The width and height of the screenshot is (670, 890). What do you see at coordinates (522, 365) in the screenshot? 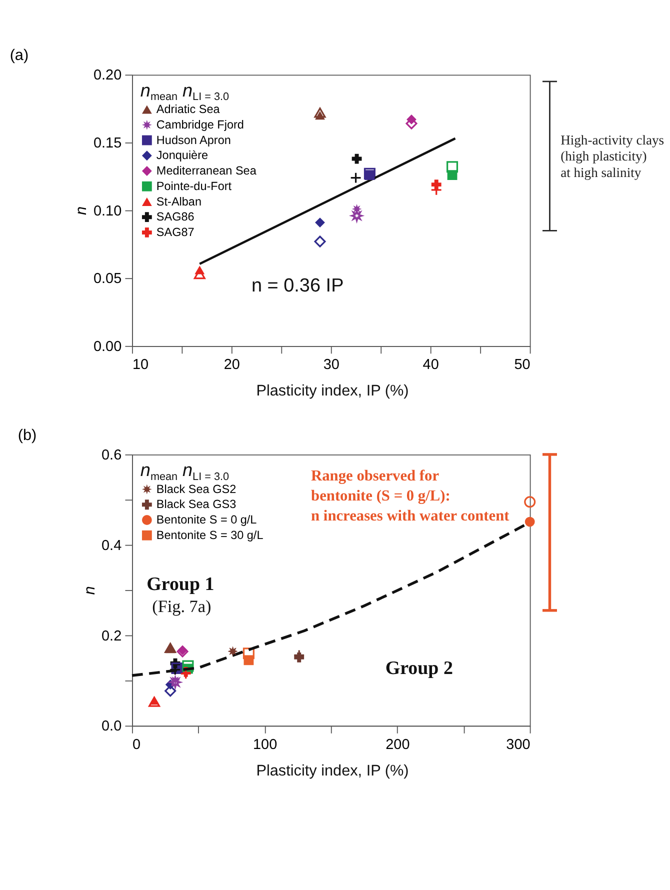
I see `x-tick-label: 50` at bounding box center [522, 365].